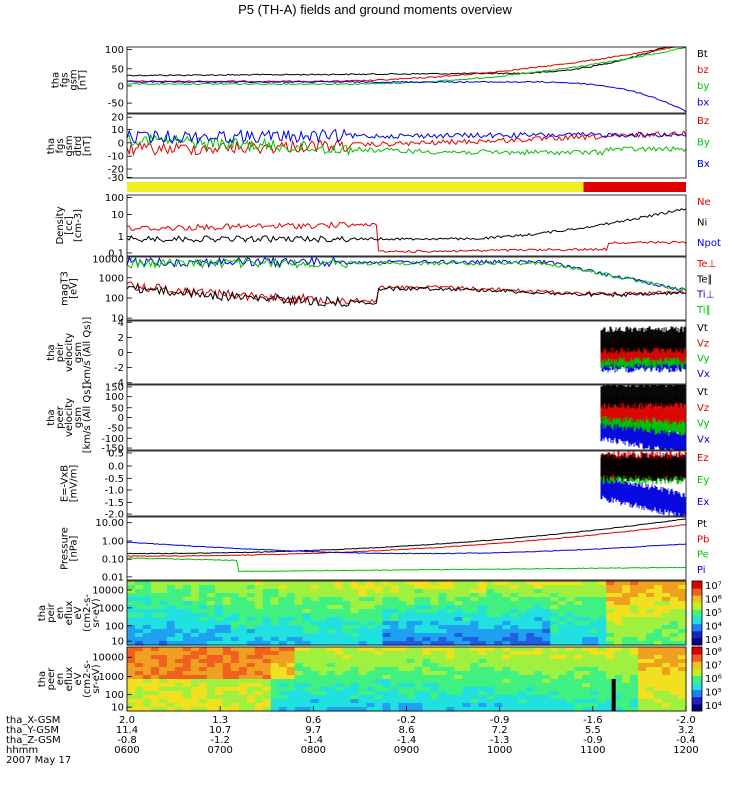  I want to click on y-tick-label: 0.0, so click(116, 466).